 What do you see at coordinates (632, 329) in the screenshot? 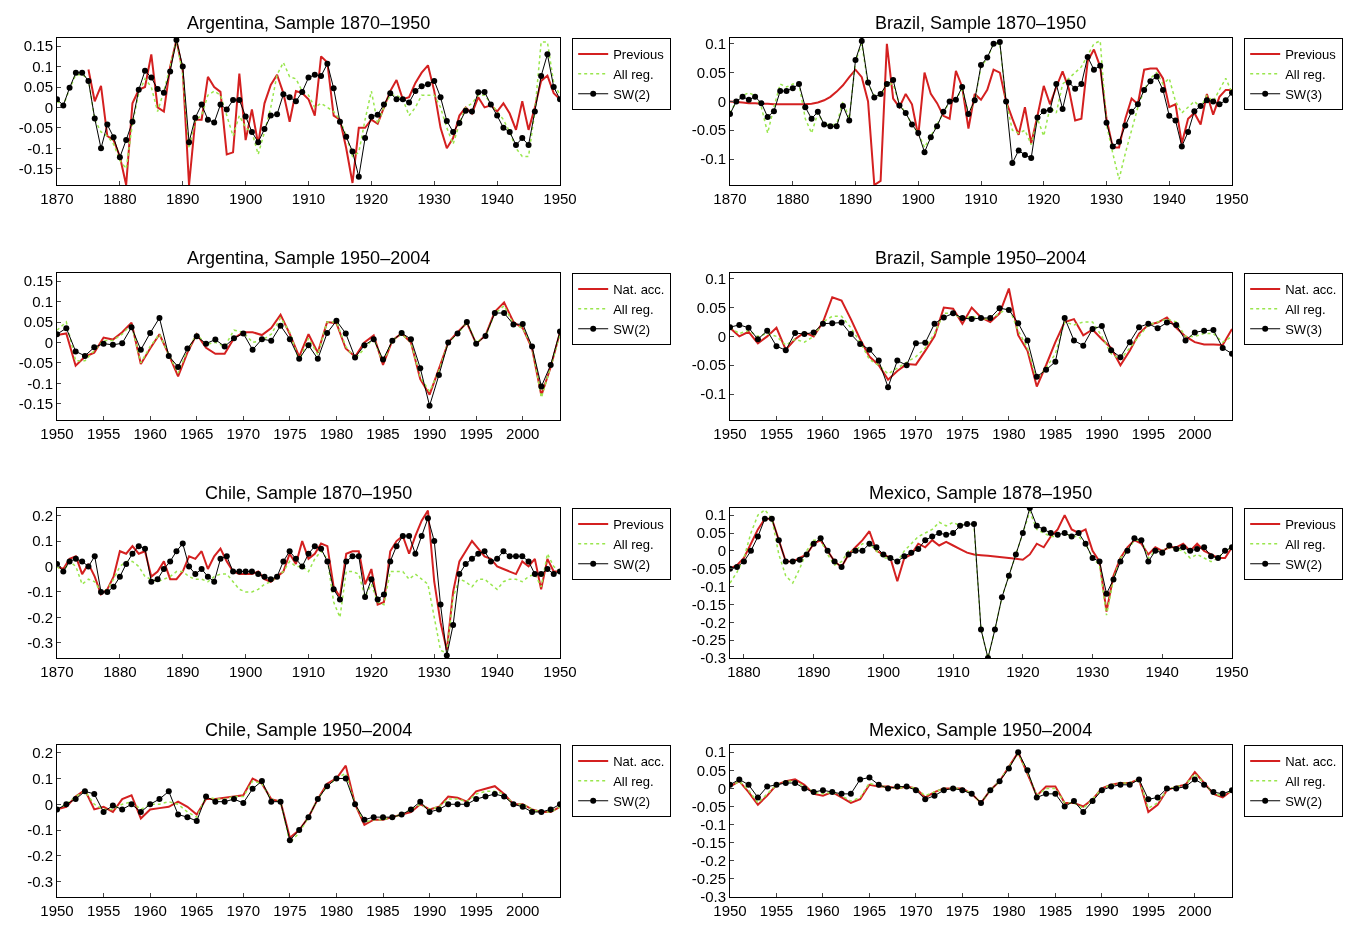
I see `legend-label: SW(2)` at bounding box center [632, 329].